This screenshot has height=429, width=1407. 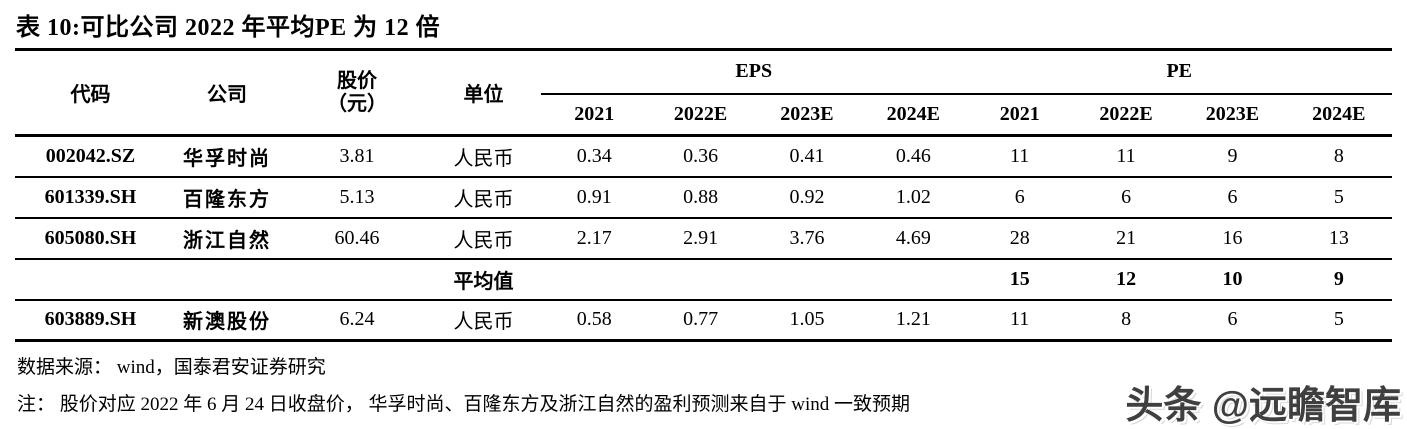 What do you see at coordinates (1179, 72) in the screenshot?
I see `col-group-pe: PE` at bounding box center [1179, 72].